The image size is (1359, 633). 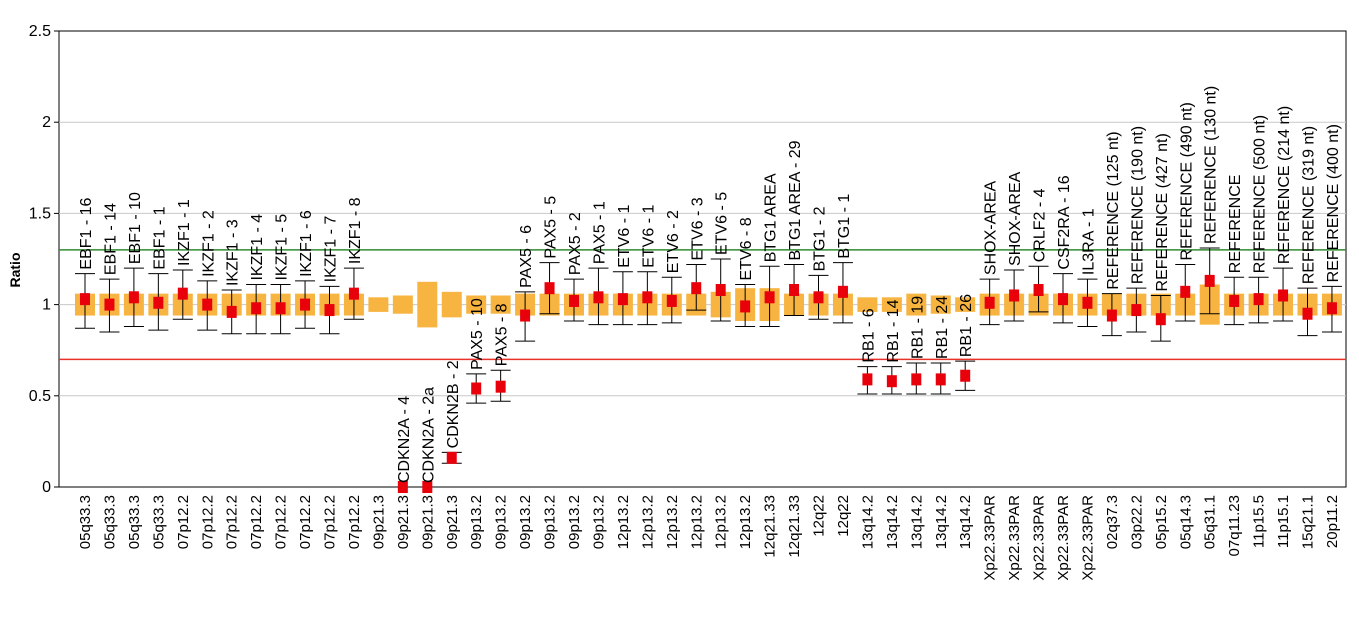 What do you see at coordinates (771, 217) in the screenshot?
I see `probe-label: BTG1 AREA` at bounding box center [771, 217].